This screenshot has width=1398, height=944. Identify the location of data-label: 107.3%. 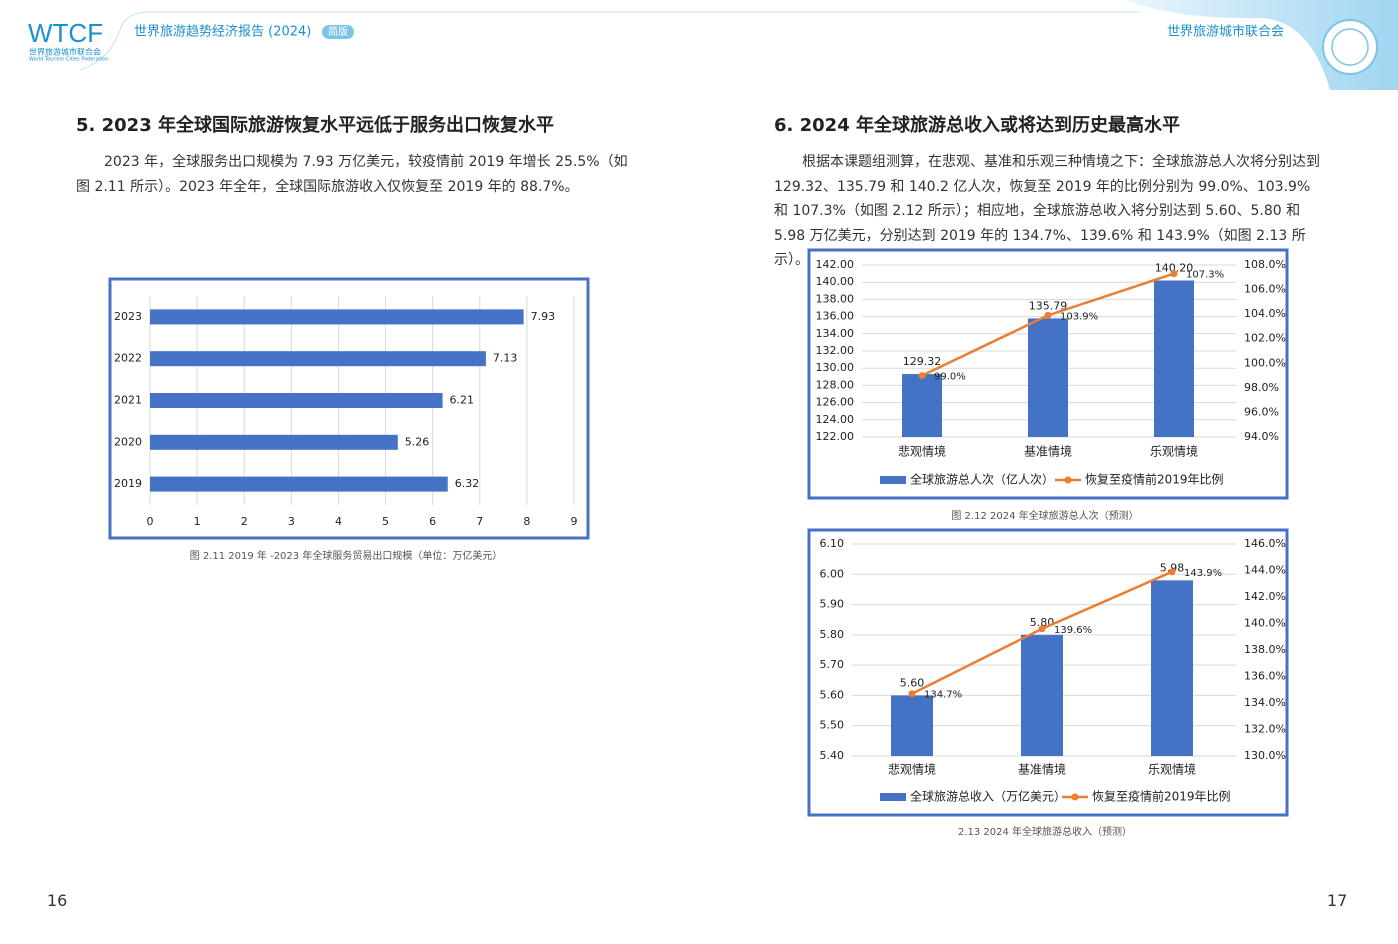
(1205, 275).